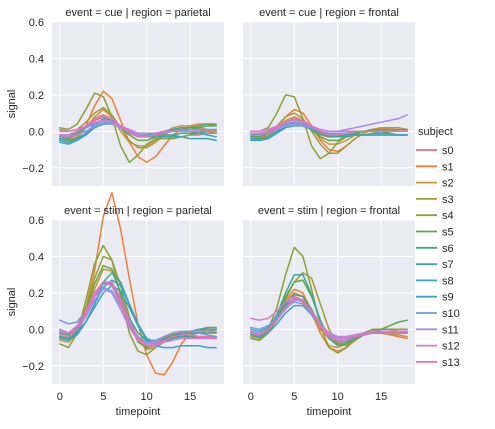 Image resolution: width=495 pixels, height=429 pixels. What do you see at coordinates (451, 363) in the screenshot?
I see `legend-label: s13` at bounding box center [451, 363].